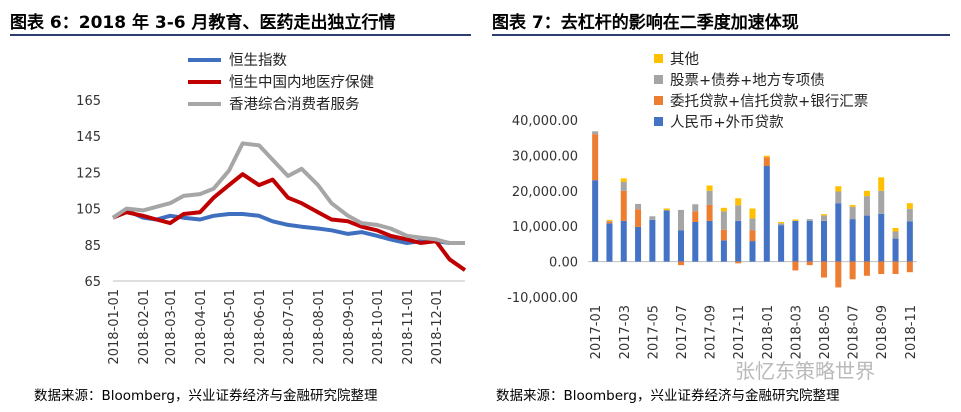  Describe the element at coordinates (911, 332) in the screenshot. I see `x-tick-label: 2018-11` at that location.